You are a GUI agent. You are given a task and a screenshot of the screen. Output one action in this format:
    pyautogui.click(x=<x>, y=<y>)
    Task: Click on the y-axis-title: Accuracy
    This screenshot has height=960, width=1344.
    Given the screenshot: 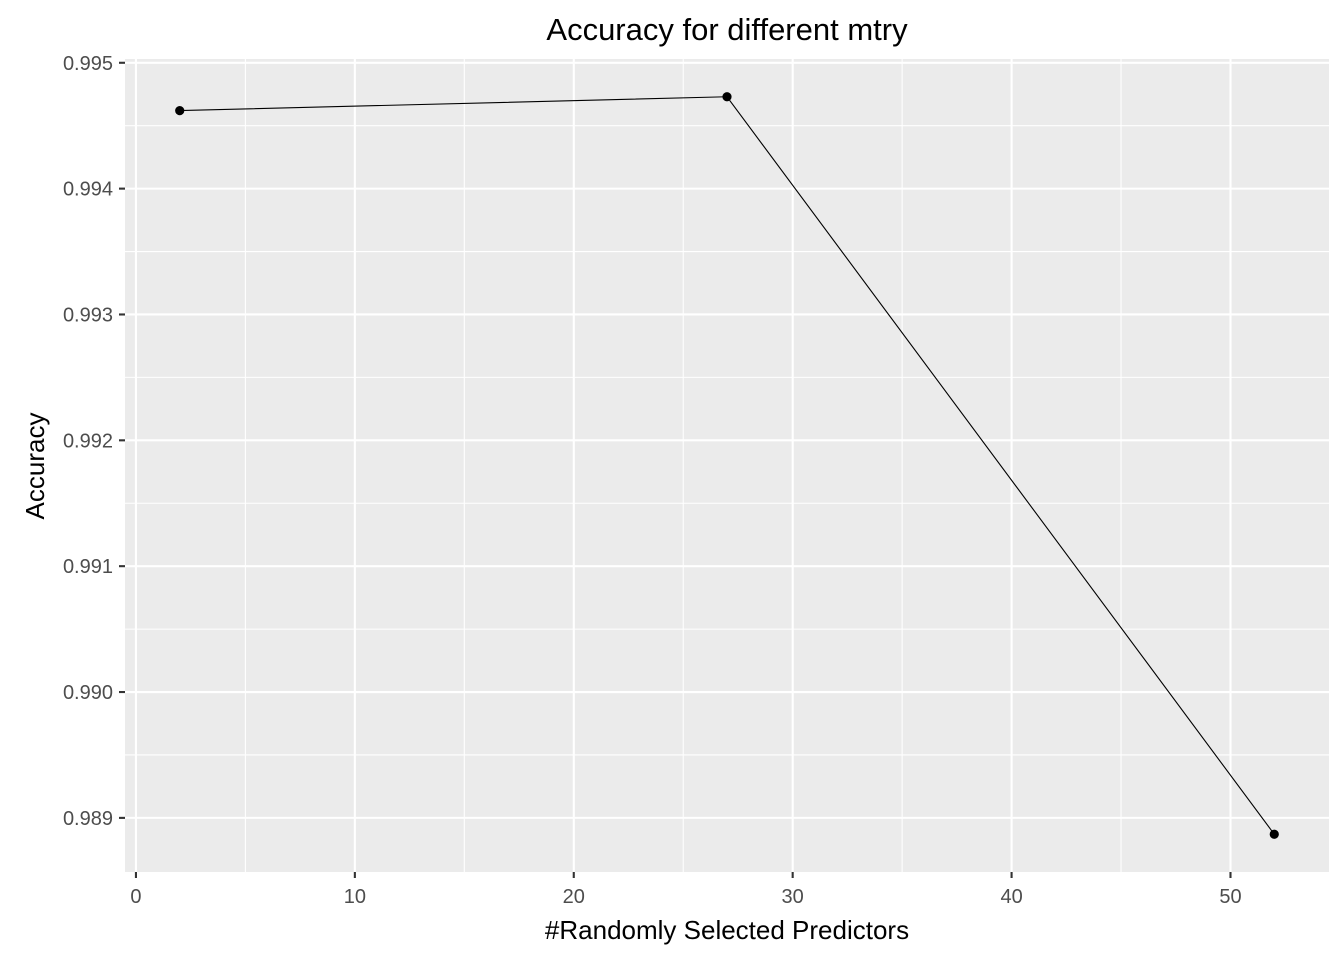 What is the action you would take?
    pyautogui.click(x=35, y=466)
    